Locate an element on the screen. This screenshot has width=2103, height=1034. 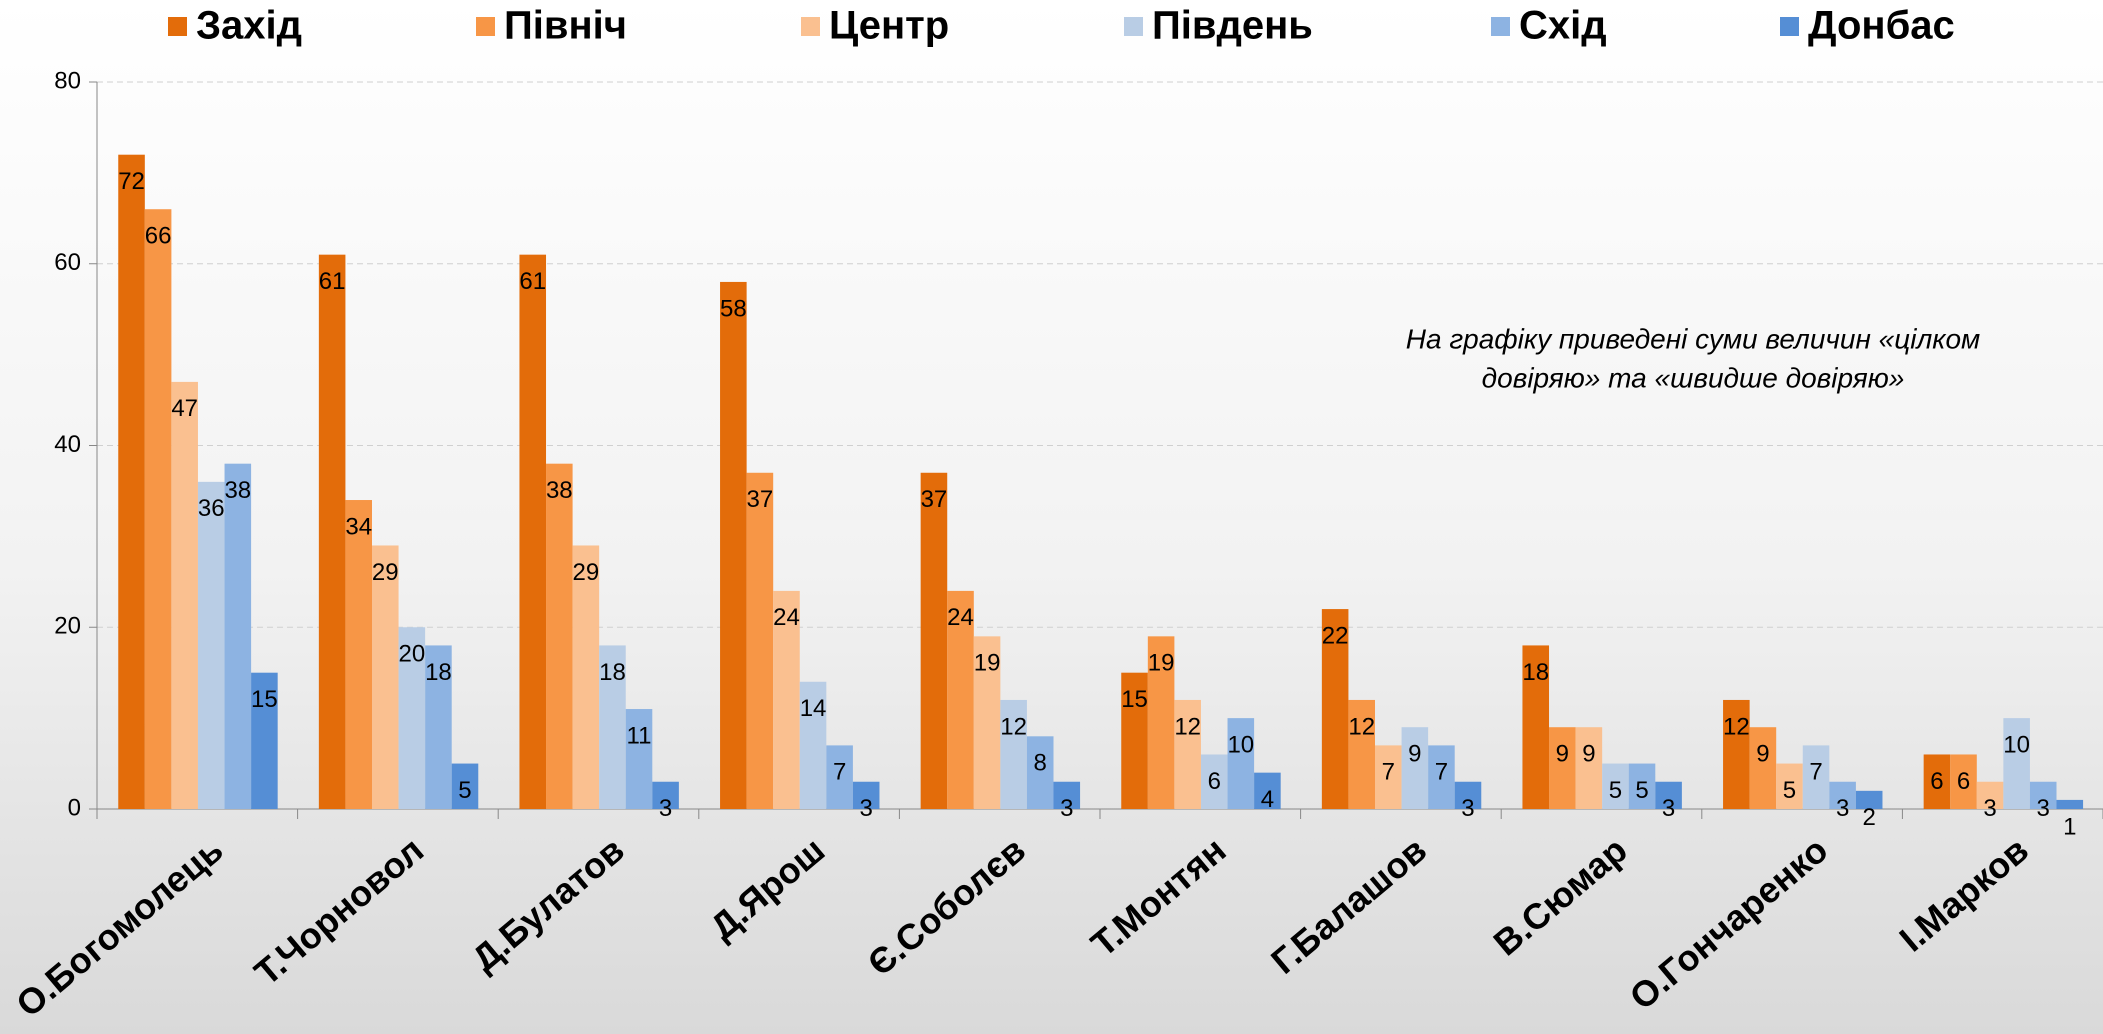
x-tick-label: Г.Балашов is located at coordinates (1348, 905).